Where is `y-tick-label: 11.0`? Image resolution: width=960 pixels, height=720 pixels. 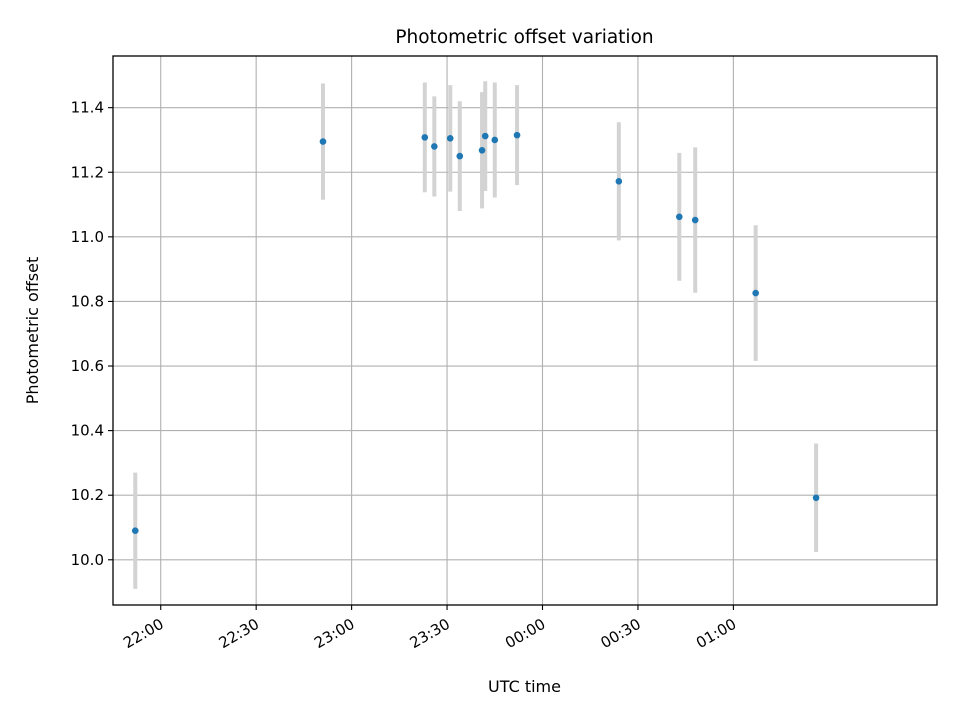
y-tick-label: 11.0 is located at coordinates (87, 237).